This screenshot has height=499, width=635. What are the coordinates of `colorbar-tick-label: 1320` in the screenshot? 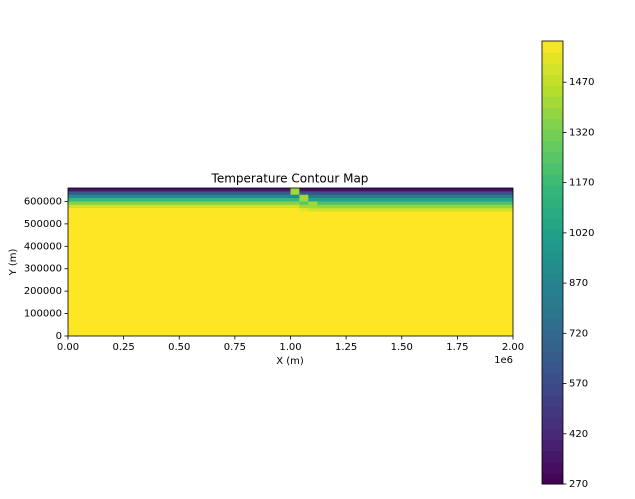 It's located at (581, 132).